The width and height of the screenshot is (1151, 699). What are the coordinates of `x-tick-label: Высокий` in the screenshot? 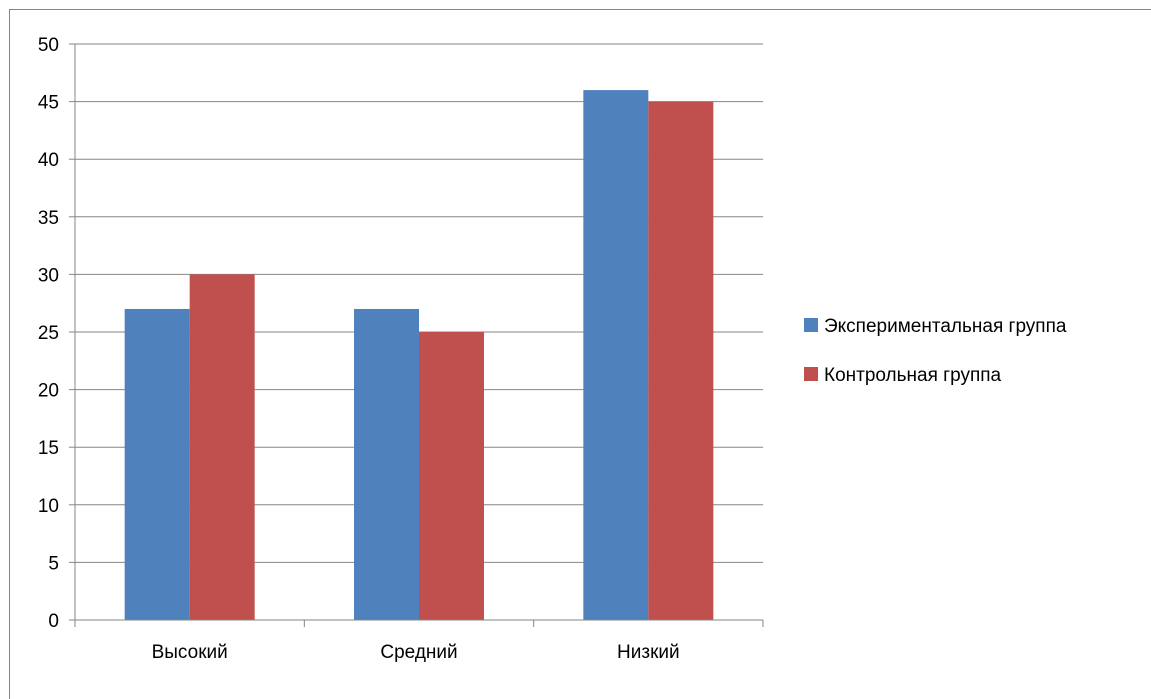 It's located at (190, 652).